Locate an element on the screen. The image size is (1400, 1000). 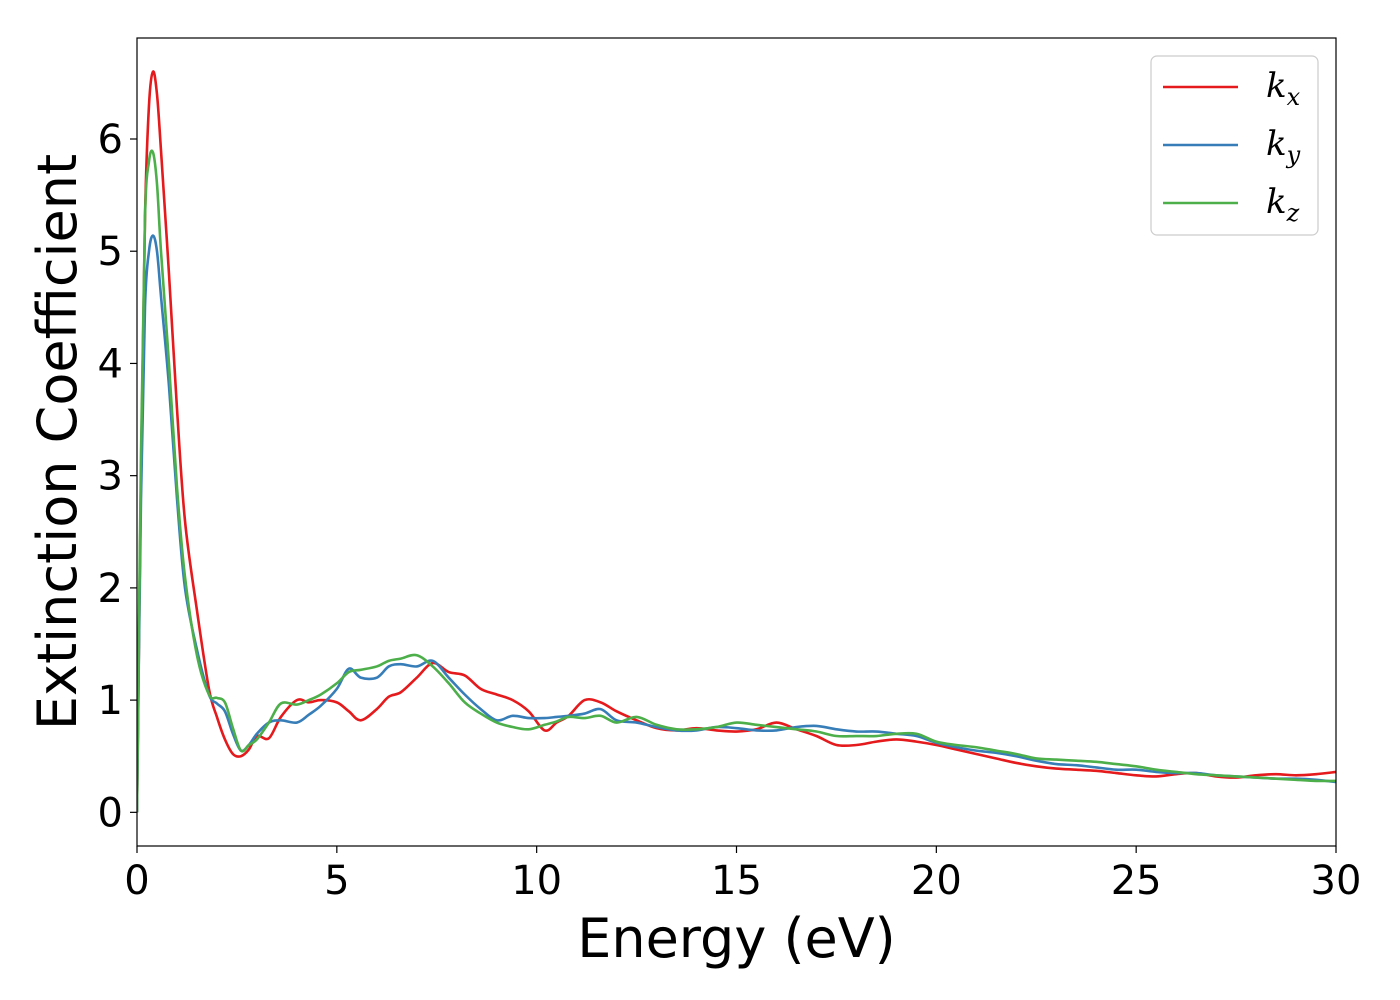
x-axis-label: Energy (eV) is located at coordinates (736, 938).